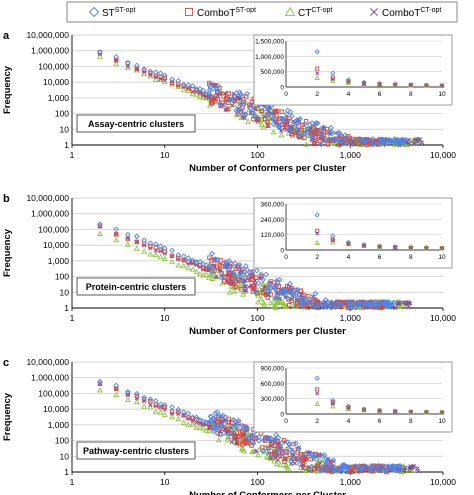  I want to click on inset-diamond-marker, so click(317, 215).